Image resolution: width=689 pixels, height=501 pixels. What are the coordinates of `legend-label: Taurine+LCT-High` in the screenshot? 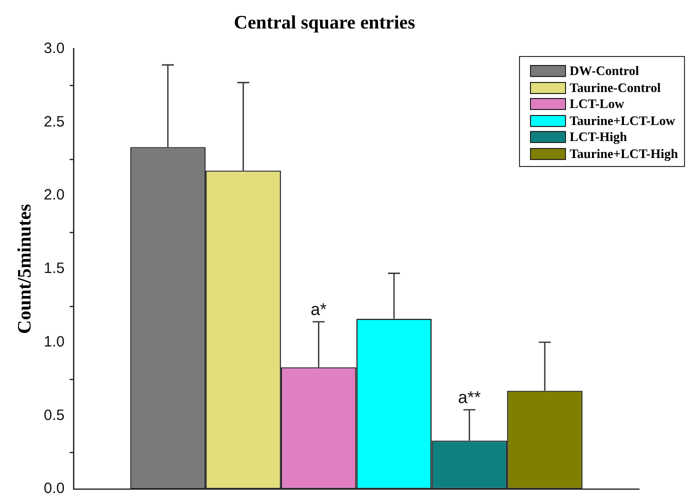 It's located at (624, 154).